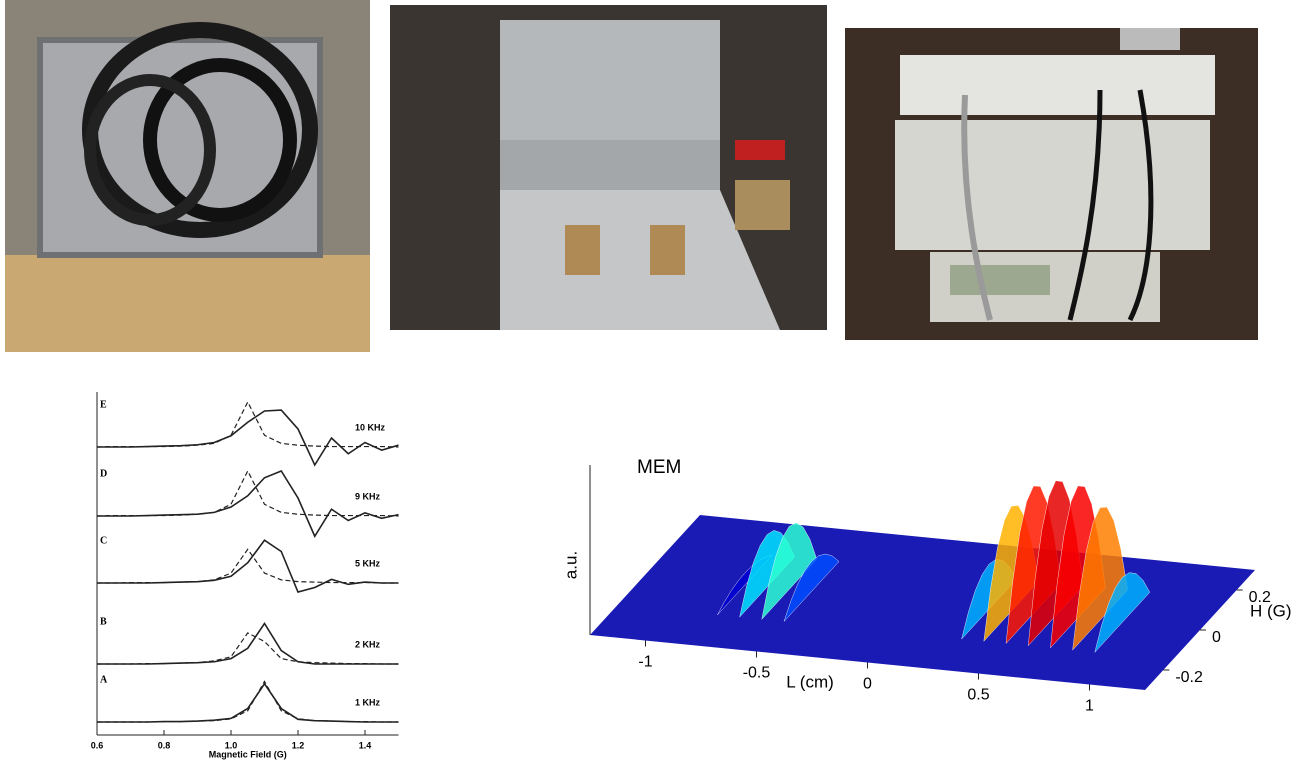  I want to click on x-tick-label: 1, so click(1089, 706).